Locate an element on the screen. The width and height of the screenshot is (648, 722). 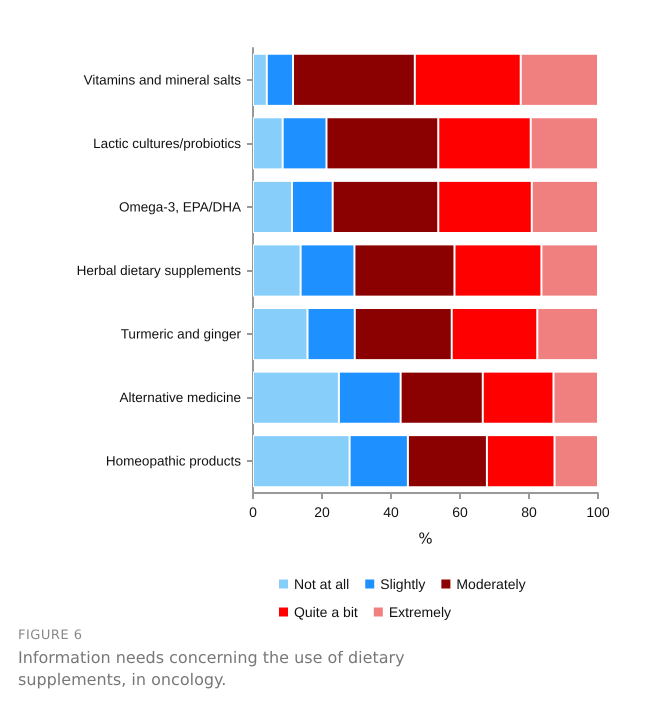
x-tick-label: 20 is located at coordinates (322, 512).